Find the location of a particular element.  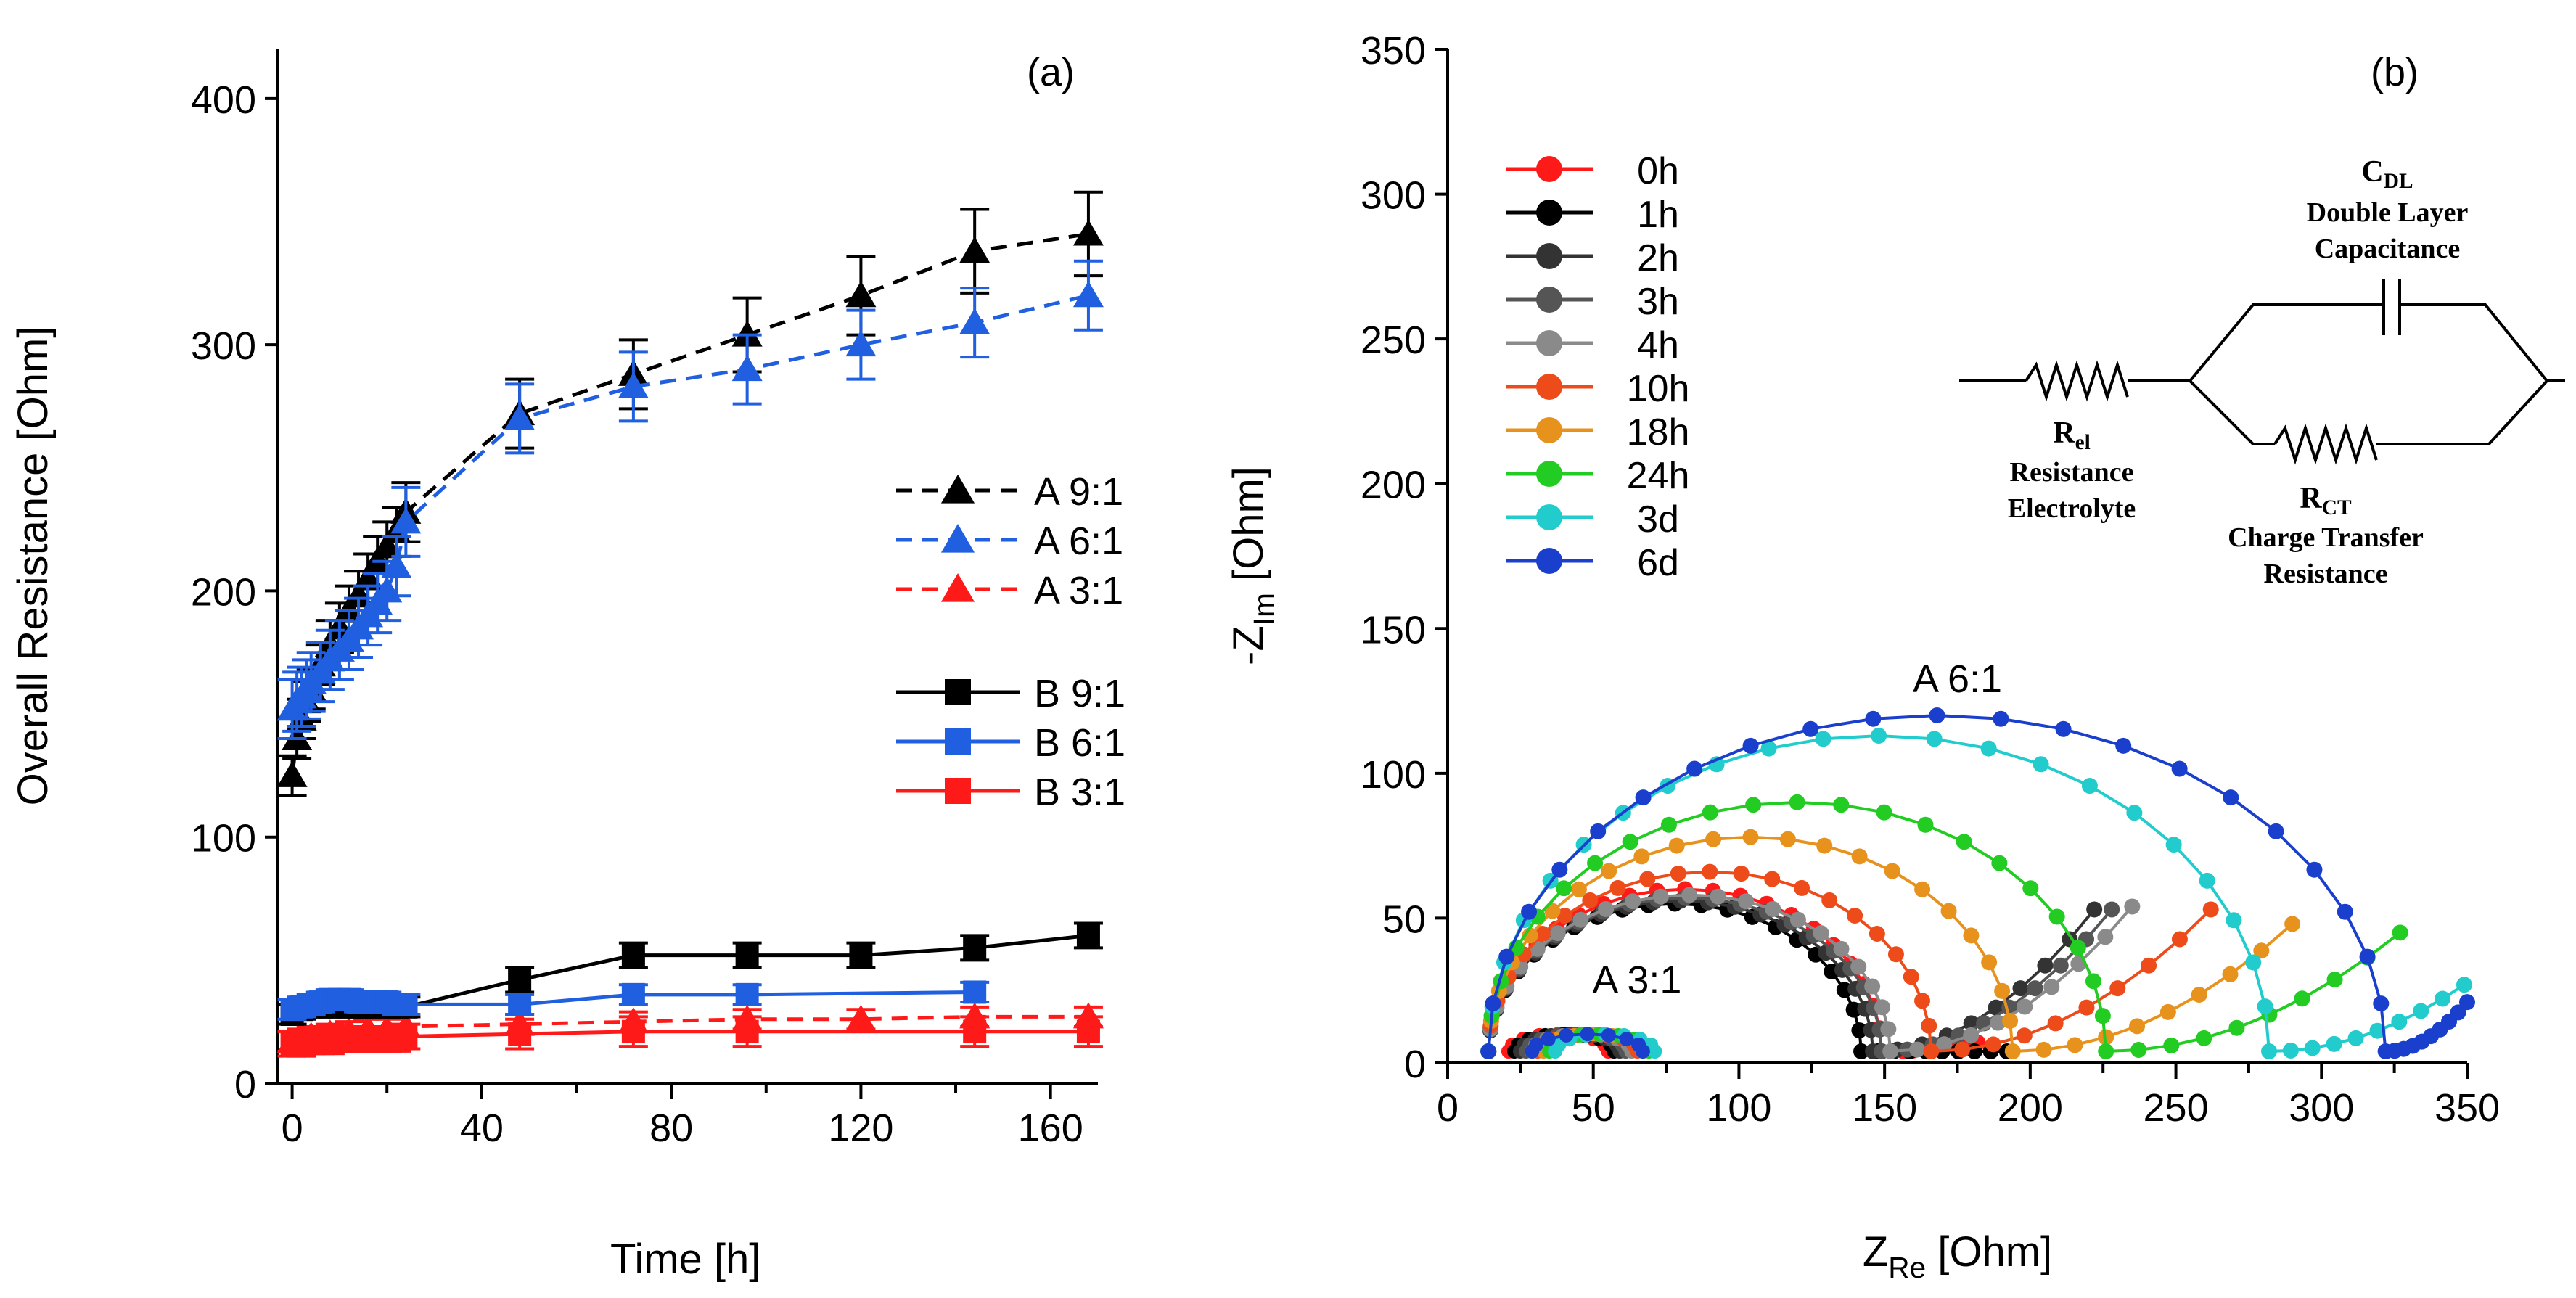

legend-label: B 6:1 is located at coordinates (1079, 743).